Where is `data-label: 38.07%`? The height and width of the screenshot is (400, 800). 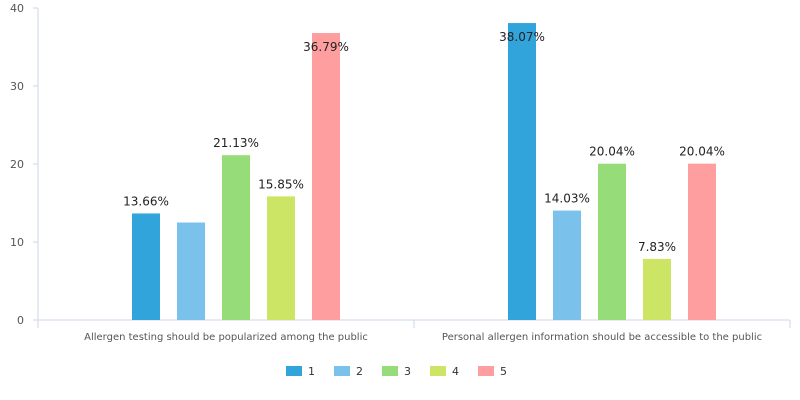 data-label: 38.07% is located at coordinates (522, 37).